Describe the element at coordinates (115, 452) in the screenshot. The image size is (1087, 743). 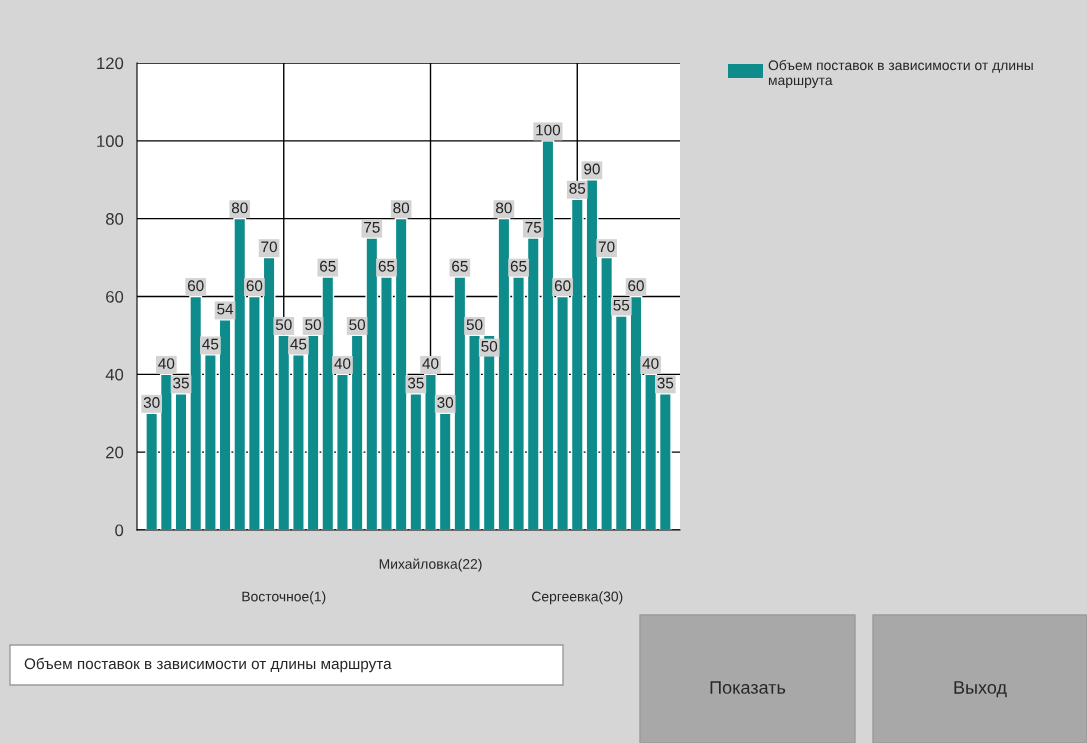
I see `y-tick-label: 20` at that location.